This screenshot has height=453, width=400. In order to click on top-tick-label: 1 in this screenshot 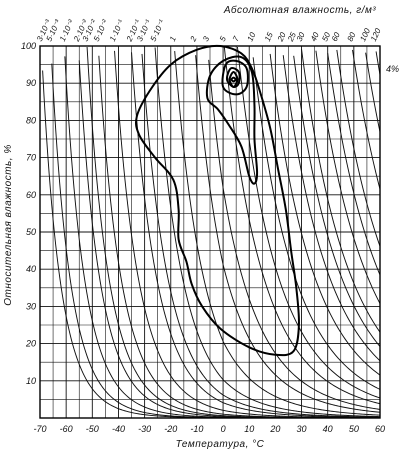, I will do `click(173, 39)`.